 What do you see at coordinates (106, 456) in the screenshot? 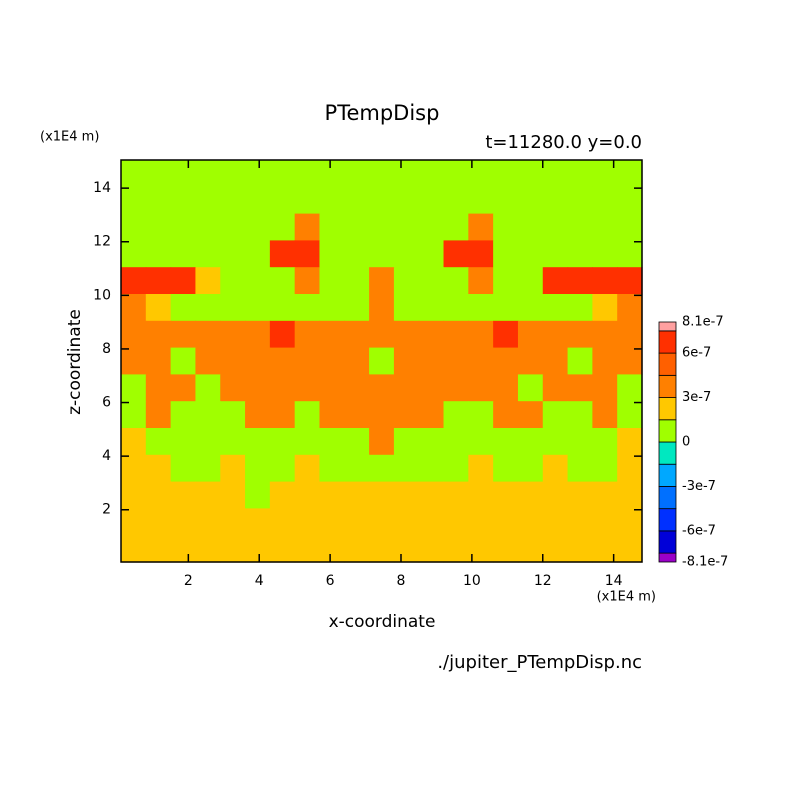
I see `y-tick-label: 4` at bounding box center [106, 456].